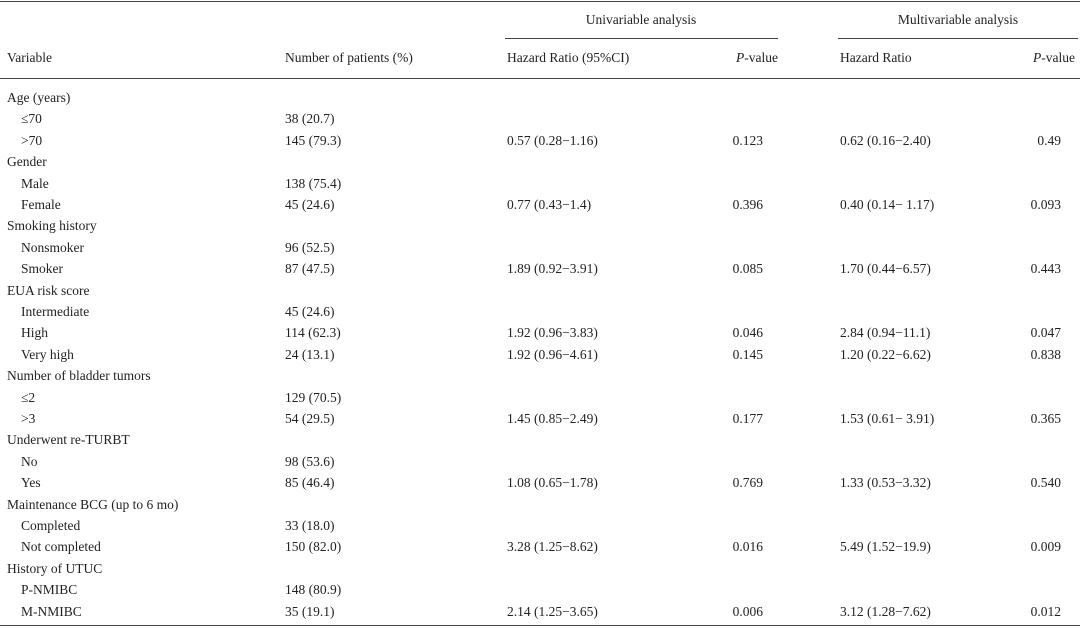 Image resolution: width=1080 pixels, height=628 pixels. Describe the element at coordinates (885, 140) in the screenshot. I see `cell: 0.62 (0.16−2.40)` at that location.